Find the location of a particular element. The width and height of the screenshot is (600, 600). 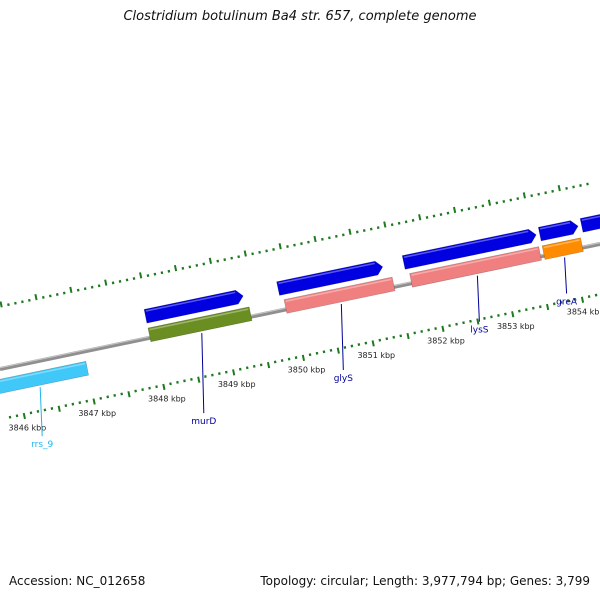

rrs-9-label: rrs_9 is located at coordinates (42, 445).